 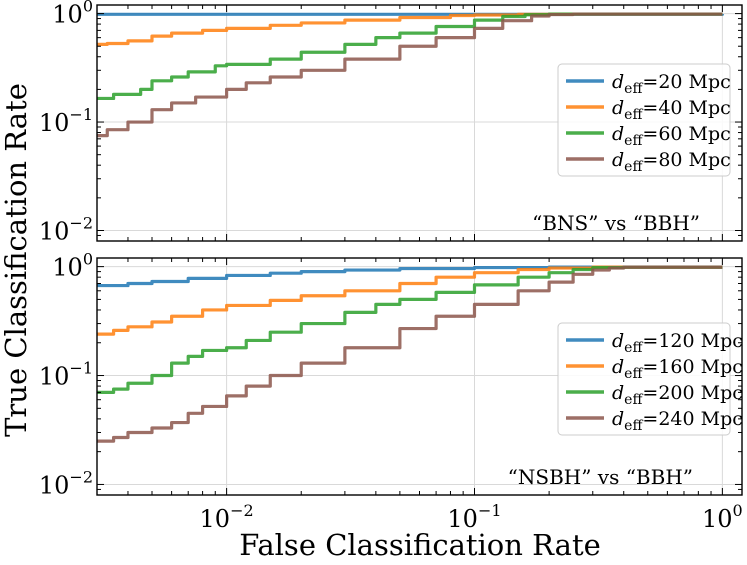 I want to click on x-tick-label: 10⁻¹, so click(x=474, y=517).